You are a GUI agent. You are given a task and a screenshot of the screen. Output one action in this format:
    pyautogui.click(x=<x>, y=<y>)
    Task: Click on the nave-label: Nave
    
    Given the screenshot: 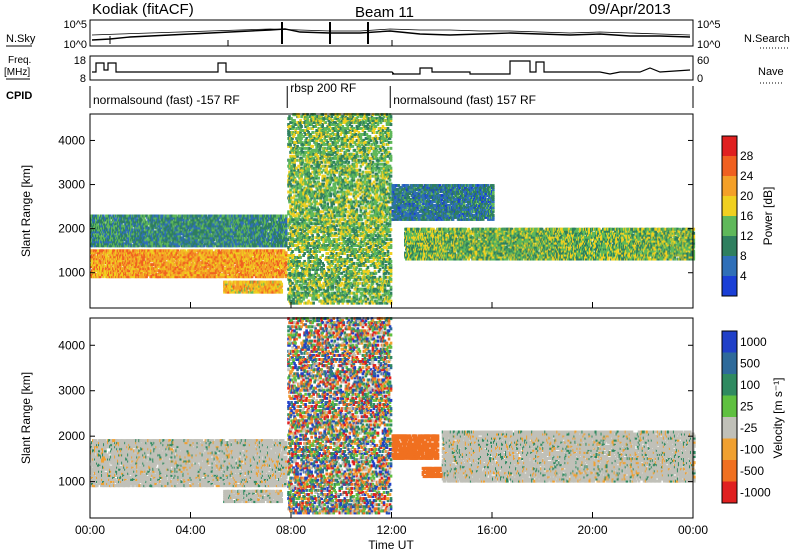 What is the action you would take?
    pyautogui.click(x=771, y=72)
    